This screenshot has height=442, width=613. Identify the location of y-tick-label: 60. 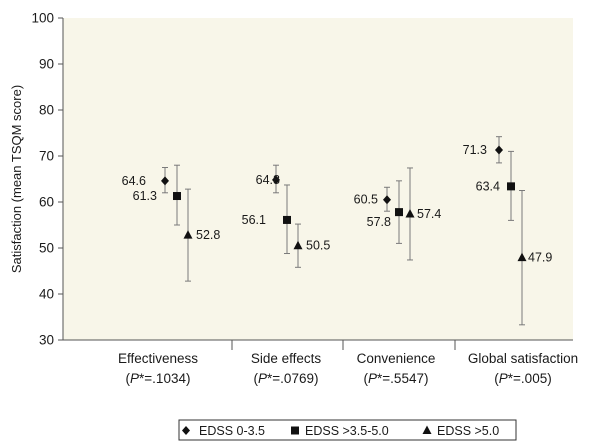
(46, 202).